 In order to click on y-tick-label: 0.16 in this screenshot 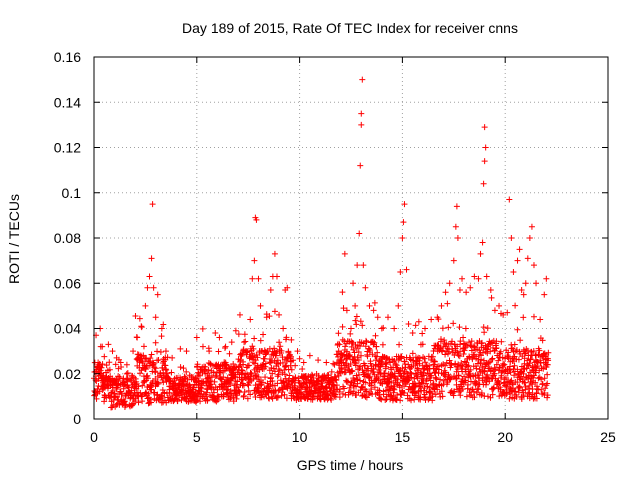, I will do `click(67, 57)`.